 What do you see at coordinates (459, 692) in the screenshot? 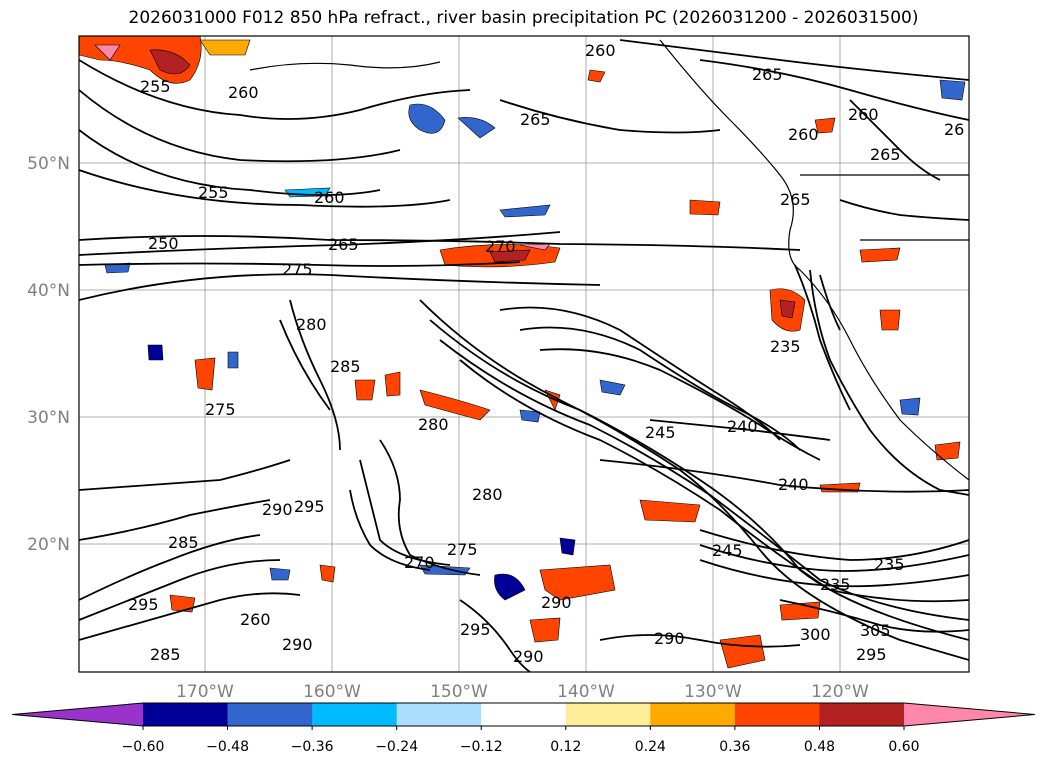
I see `lon-label: 150°W` at bounding box center [459, 692].